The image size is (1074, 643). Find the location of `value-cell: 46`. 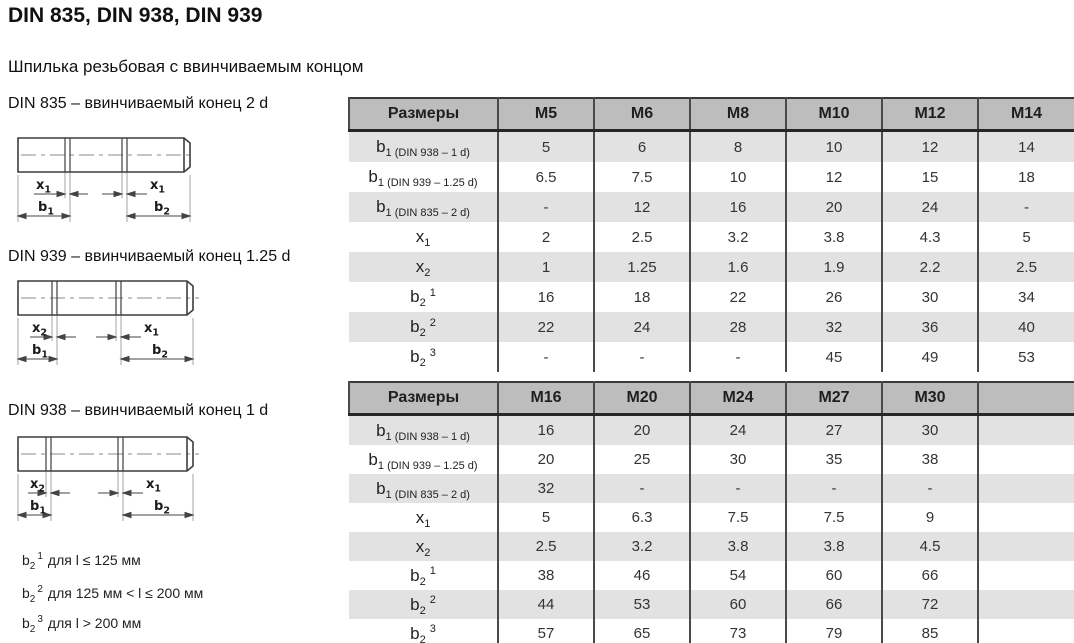

value-cell: 46 is located at coordinates (641, 575).